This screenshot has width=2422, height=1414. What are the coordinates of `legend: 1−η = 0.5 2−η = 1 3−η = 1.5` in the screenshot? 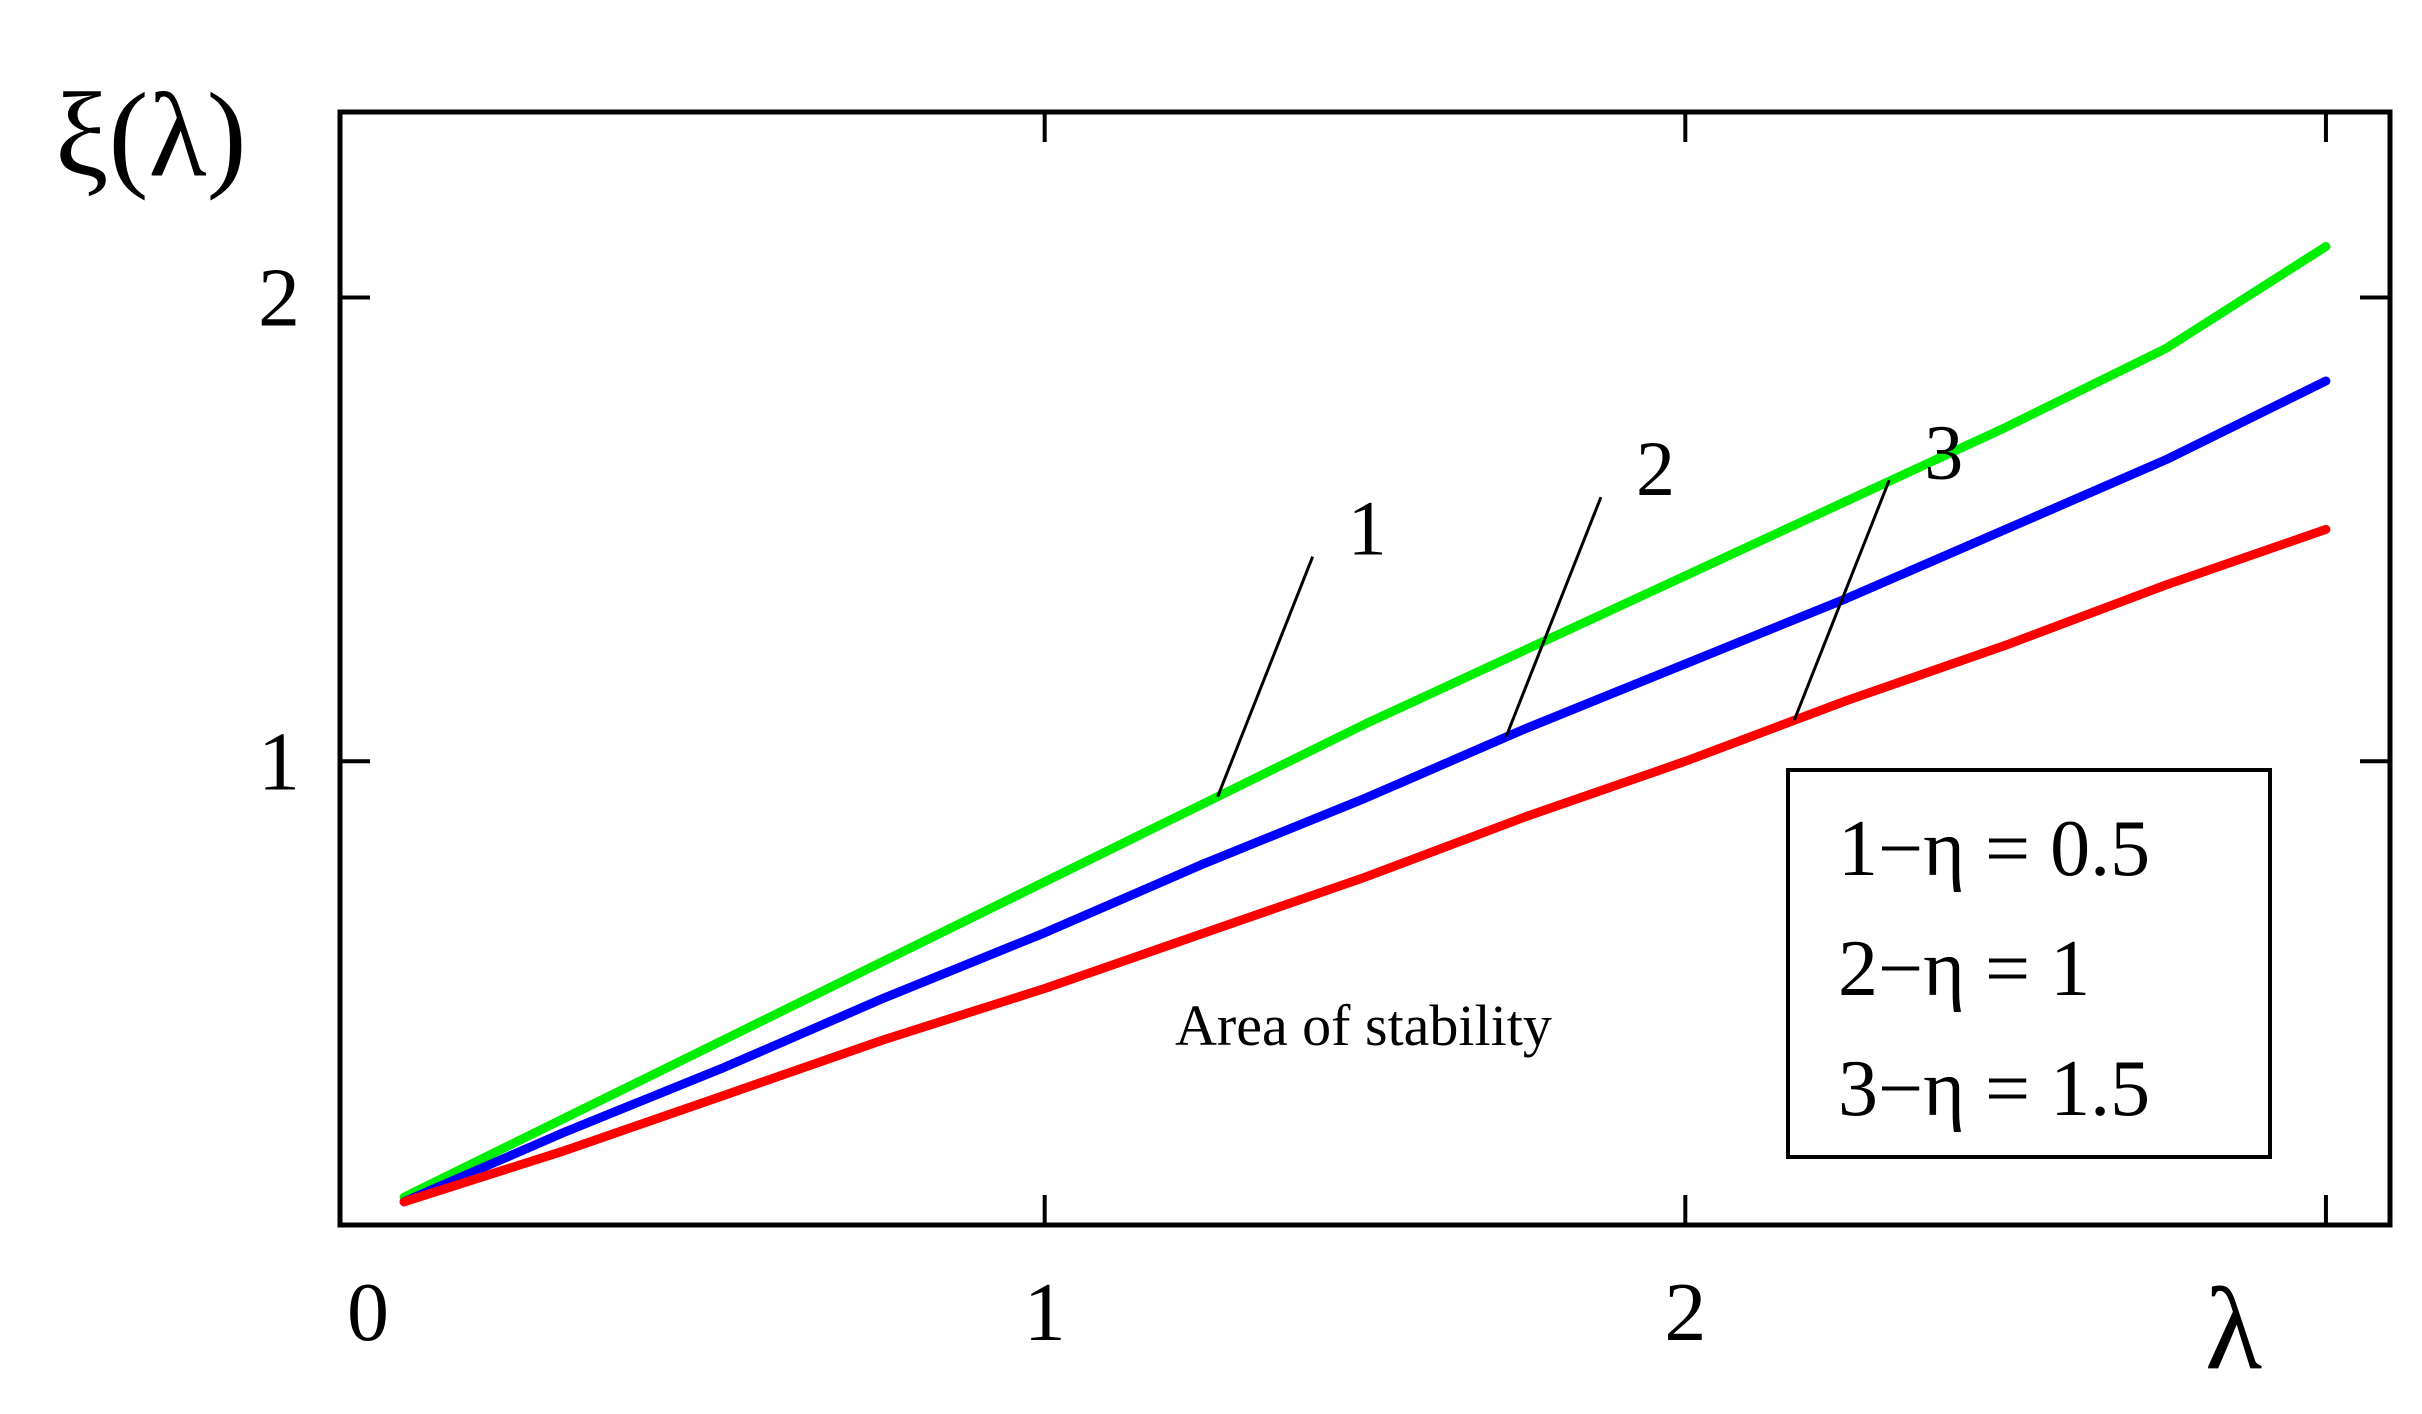 It's located at (2029, 963).